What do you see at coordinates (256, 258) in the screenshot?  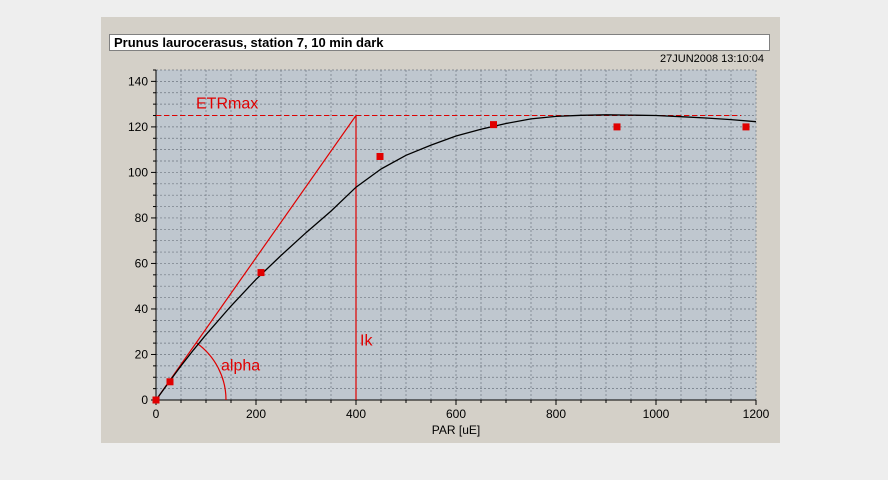 I see `alpha-slope-line` at bounding box center [256, 258].